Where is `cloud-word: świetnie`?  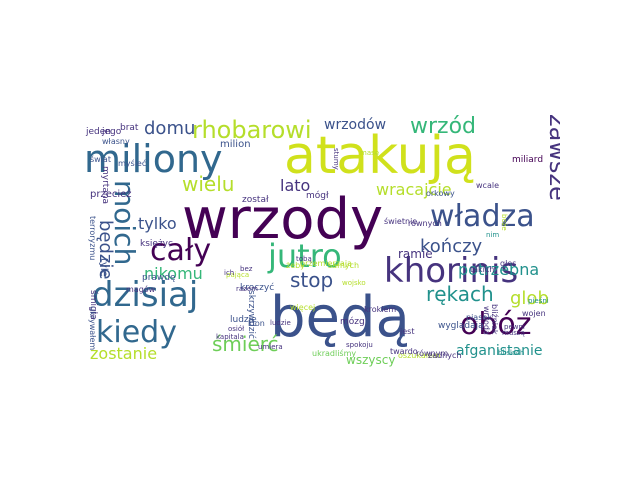
cloud-word: świetnie is located at coordinates (401, 221).